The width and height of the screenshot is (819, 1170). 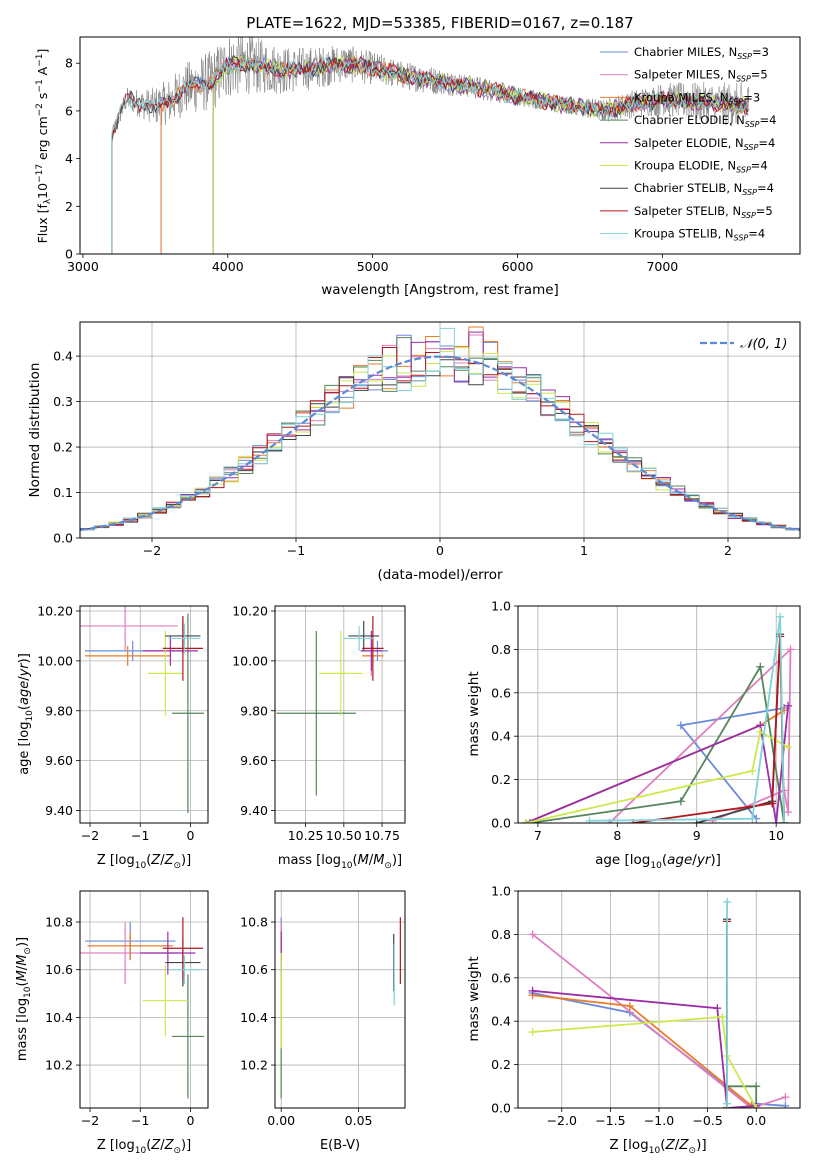 I want to click on observed-spectrum, so click(x=430, y=87).